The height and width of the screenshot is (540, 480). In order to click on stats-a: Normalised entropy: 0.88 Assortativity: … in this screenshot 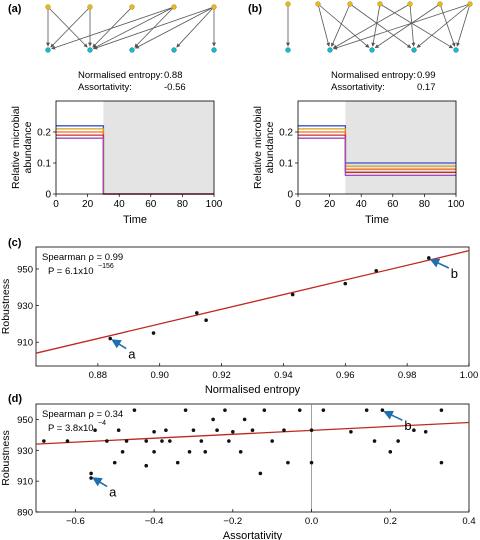, I will do `click(132, 81)`.